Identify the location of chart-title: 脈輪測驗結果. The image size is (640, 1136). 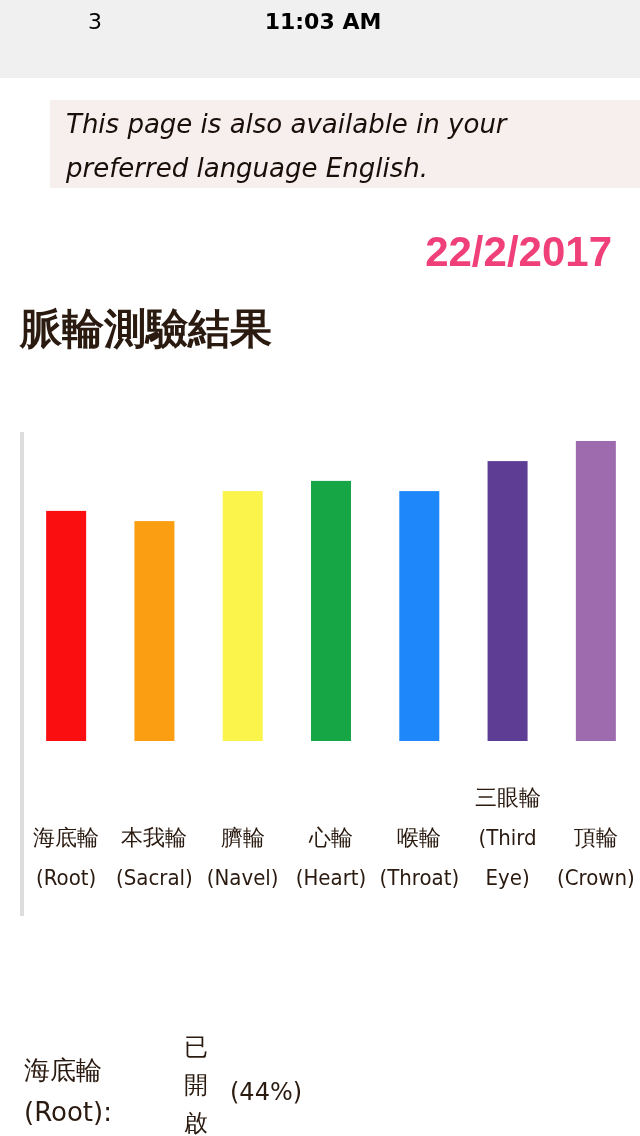
(145, 328).